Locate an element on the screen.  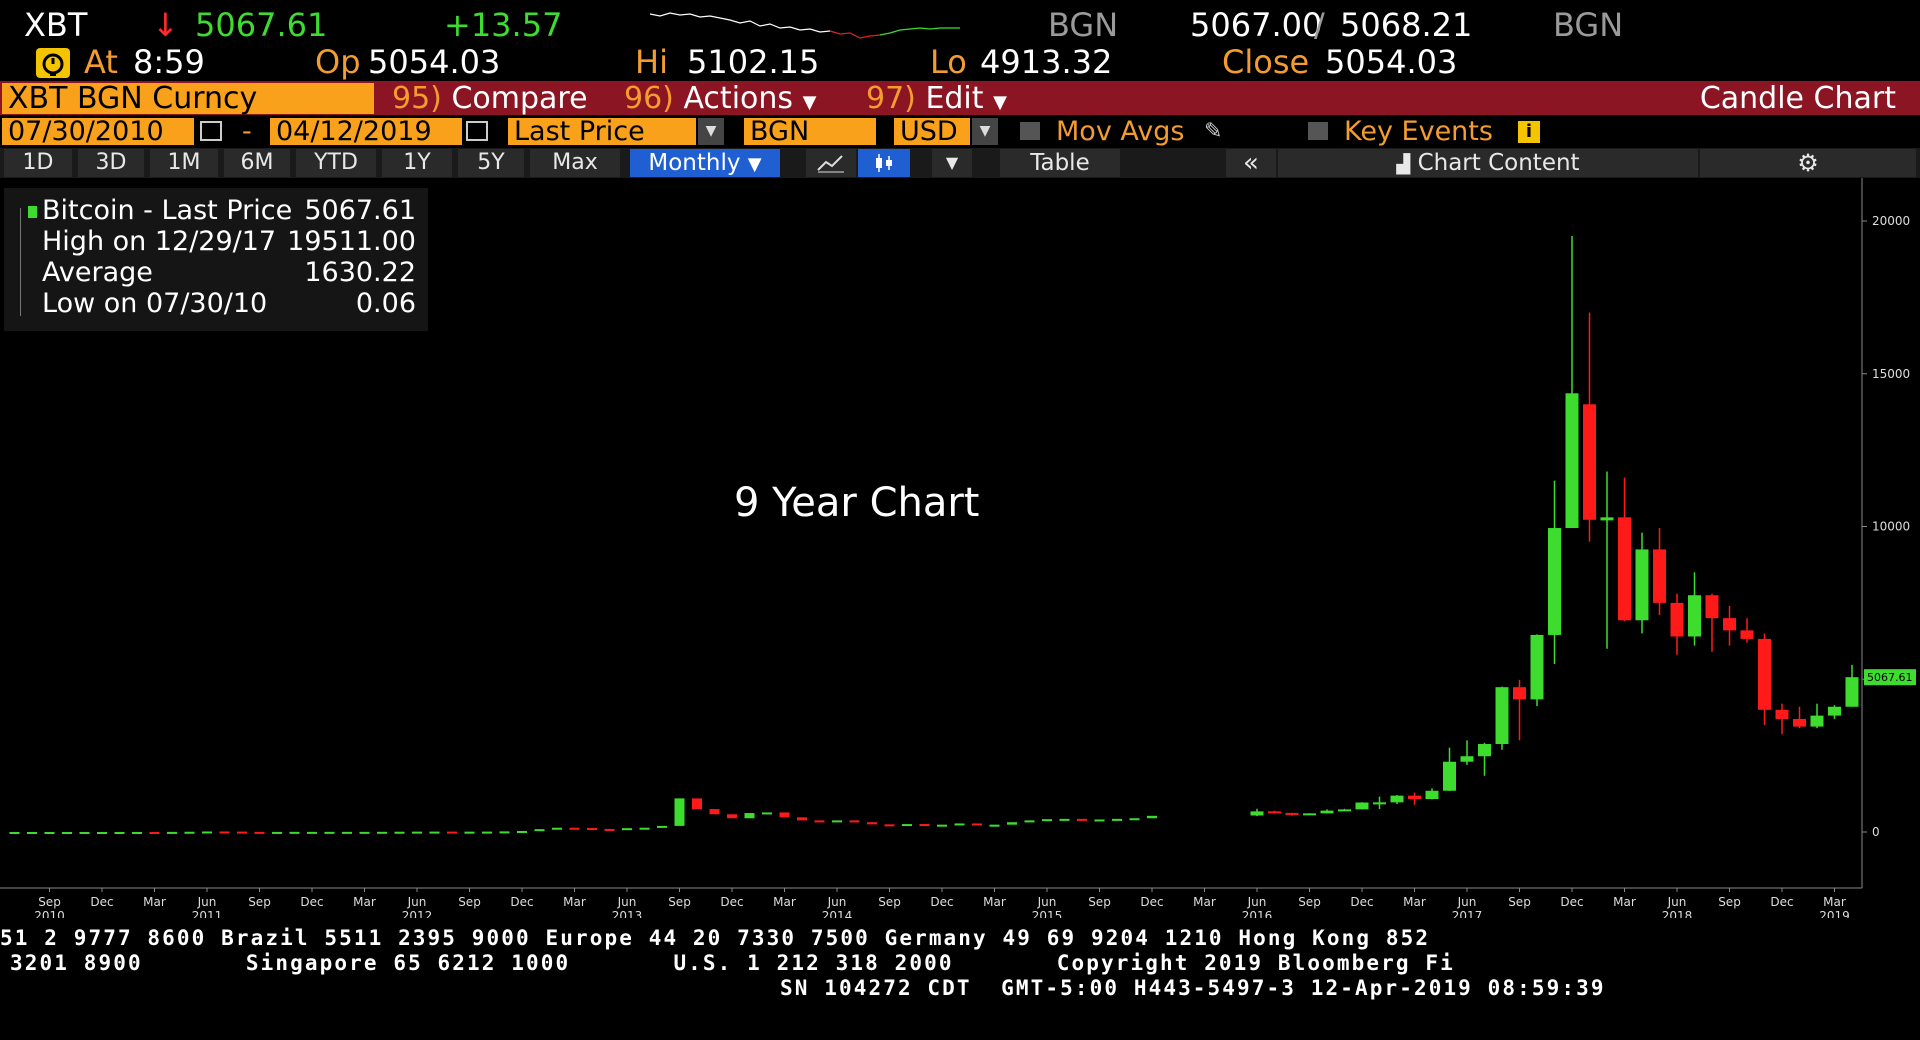
quote-time: 8:59 is located at coordinates (169, 62).